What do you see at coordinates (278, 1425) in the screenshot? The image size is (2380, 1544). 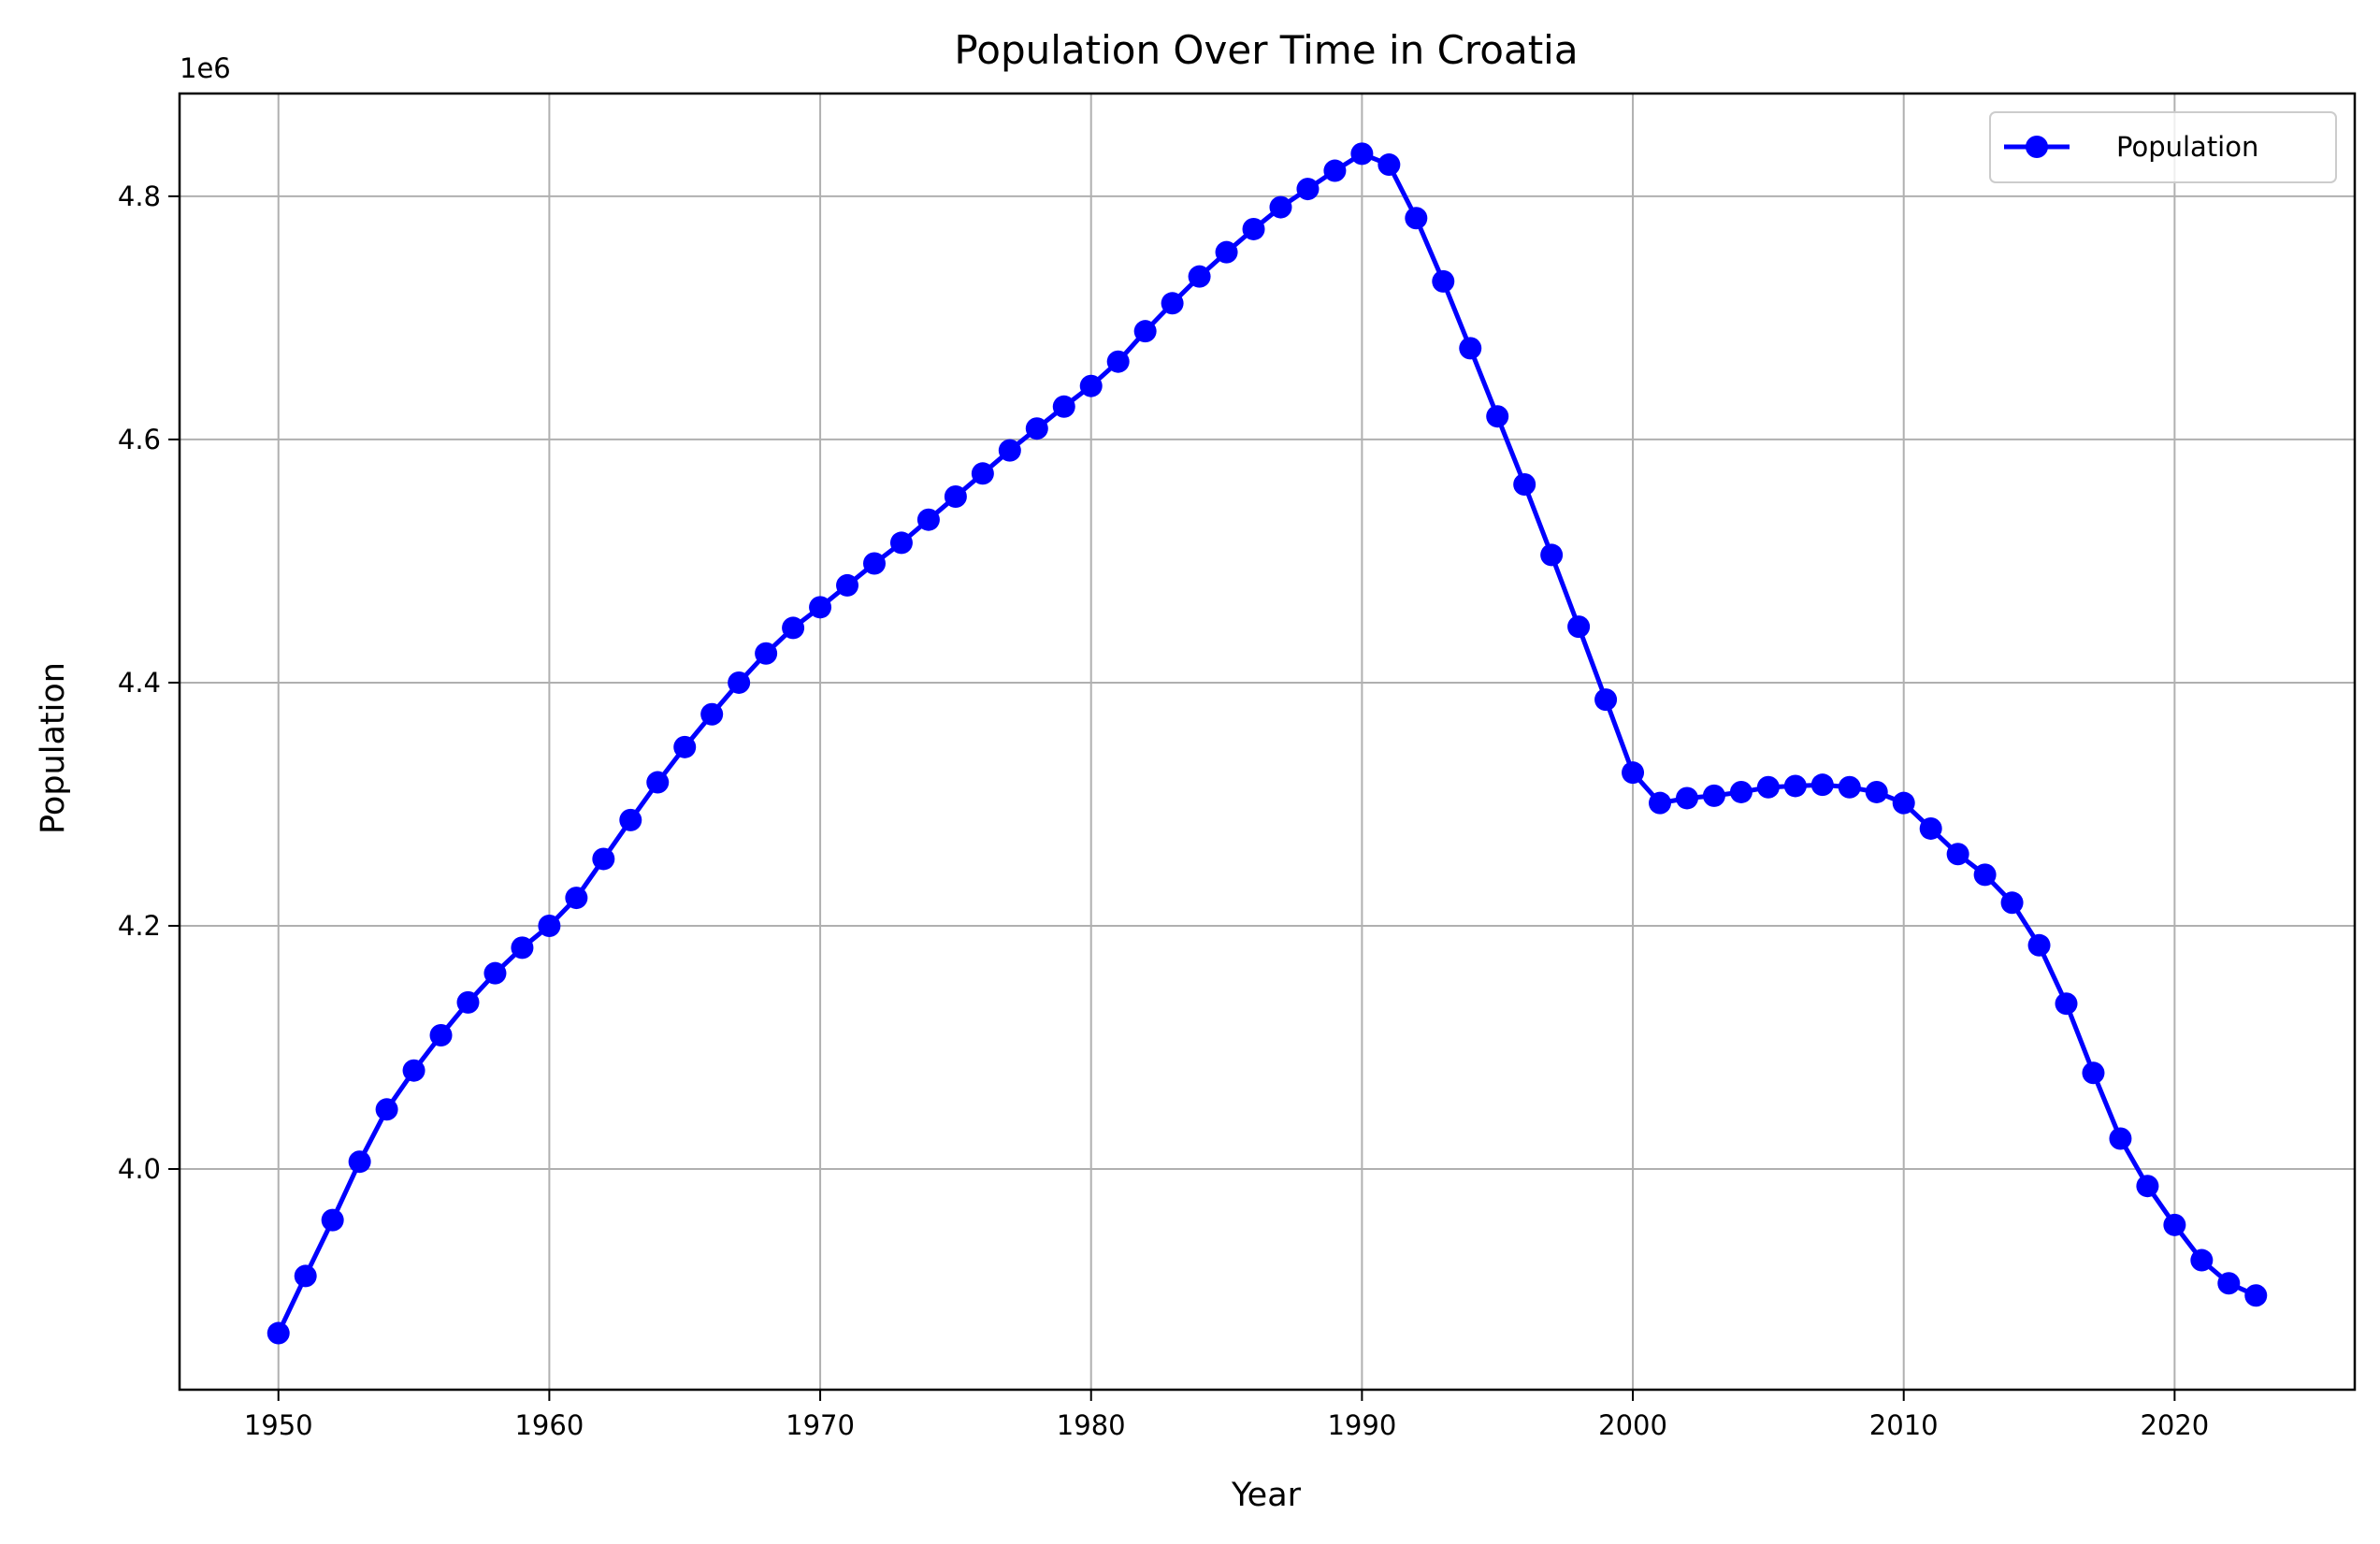 I see `x-tick-label: 1950` at bounding box center [278, 1425].